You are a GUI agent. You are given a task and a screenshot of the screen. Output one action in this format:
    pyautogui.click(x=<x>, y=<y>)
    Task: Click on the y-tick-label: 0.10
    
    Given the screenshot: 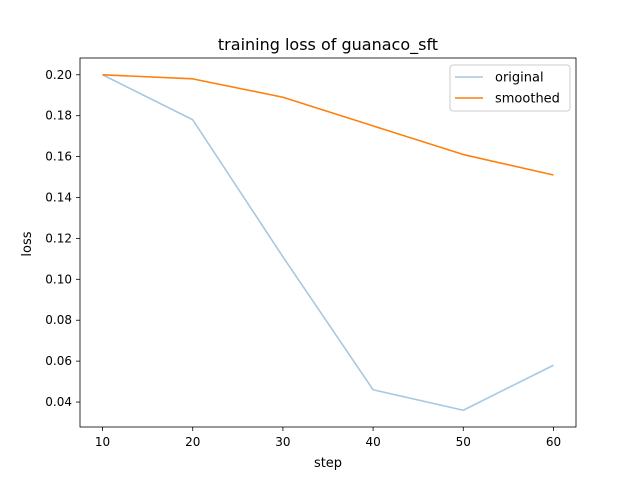 What is the action you would take?
    pyautogui.click(x=58, y=279)
    